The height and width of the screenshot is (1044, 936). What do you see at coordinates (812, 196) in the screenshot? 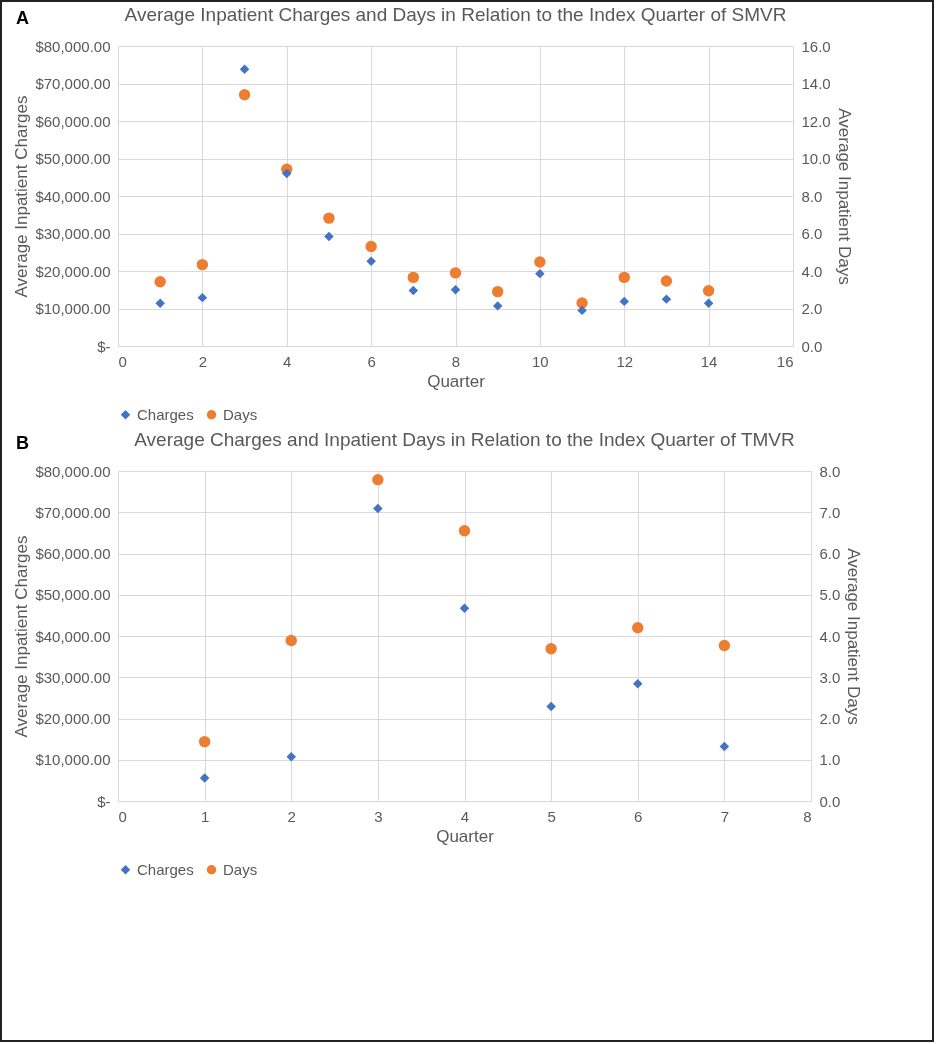
I see `y2-tick-label: 8.0` at bounding box center [812, 196].